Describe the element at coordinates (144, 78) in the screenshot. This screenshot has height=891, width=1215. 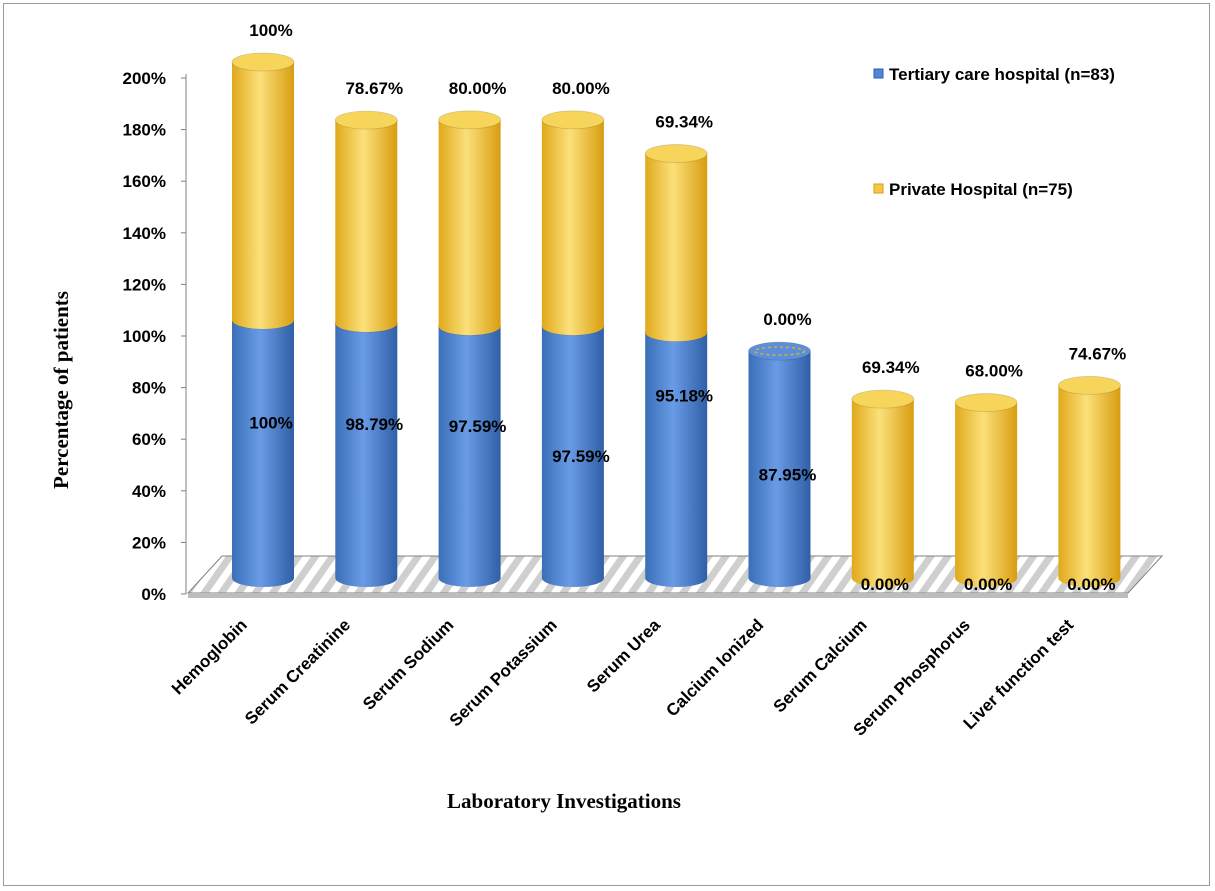
I see `y-tick-label: 200%` at that location.